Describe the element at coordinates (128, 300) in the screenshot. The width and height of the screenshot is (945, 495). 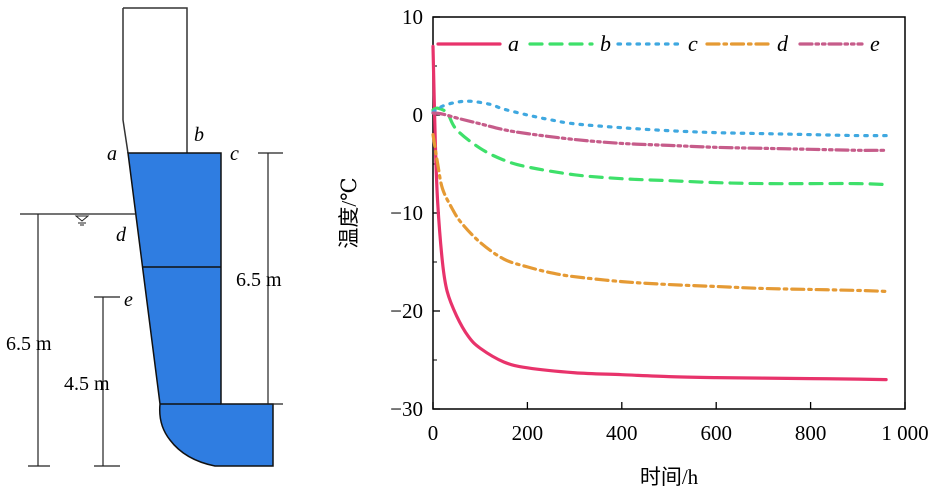
I see `point-label-e: e` at that location.